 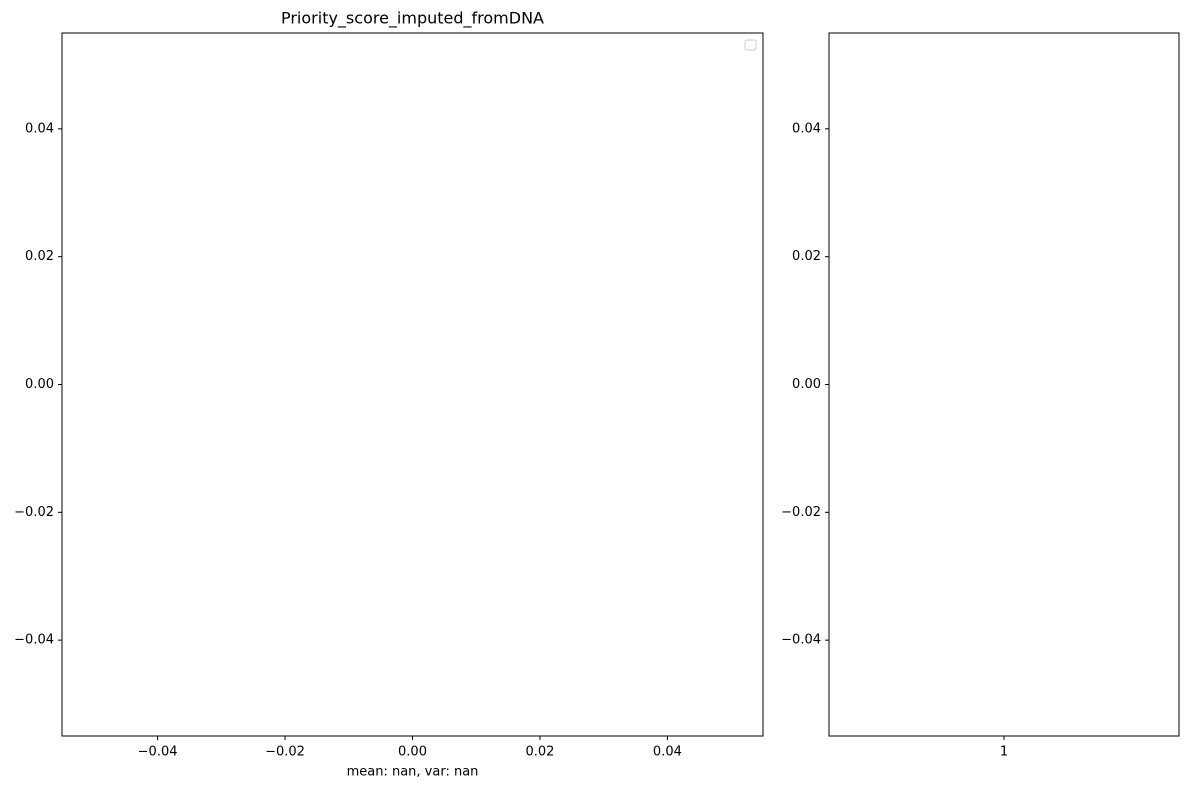 What do you see at coordinates (750, 45) in the screenshot?
I see `legend` at bounding box center [750, 45].